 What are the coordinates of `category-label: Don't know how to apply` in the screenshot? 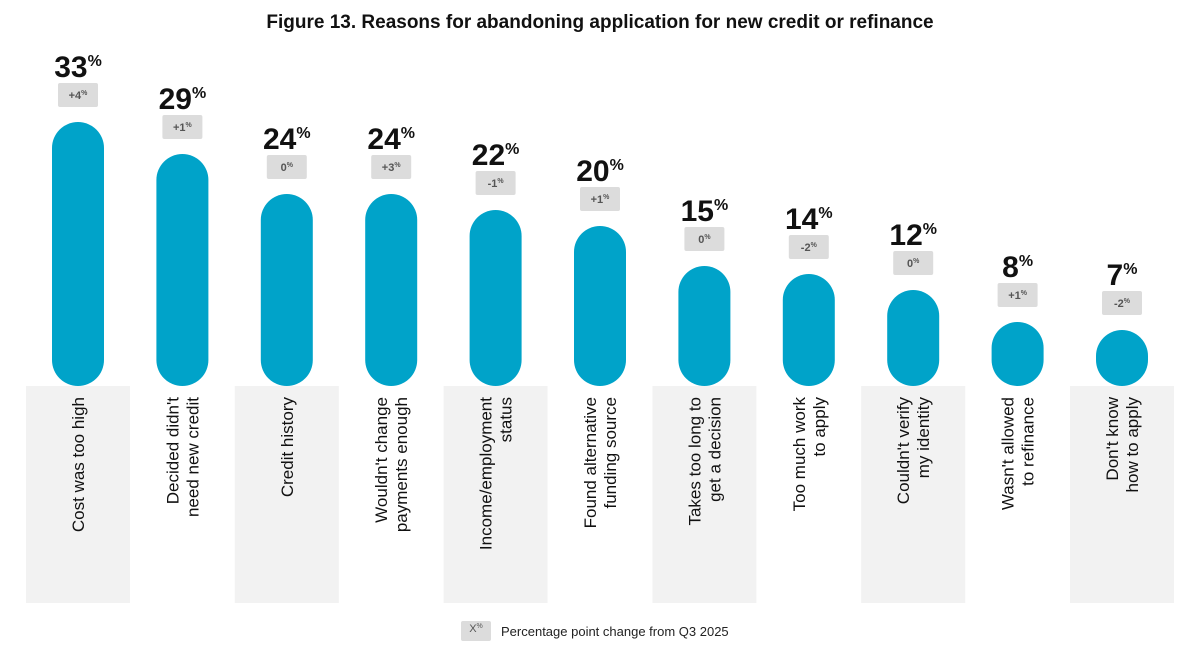 It's located at (1122, 444).